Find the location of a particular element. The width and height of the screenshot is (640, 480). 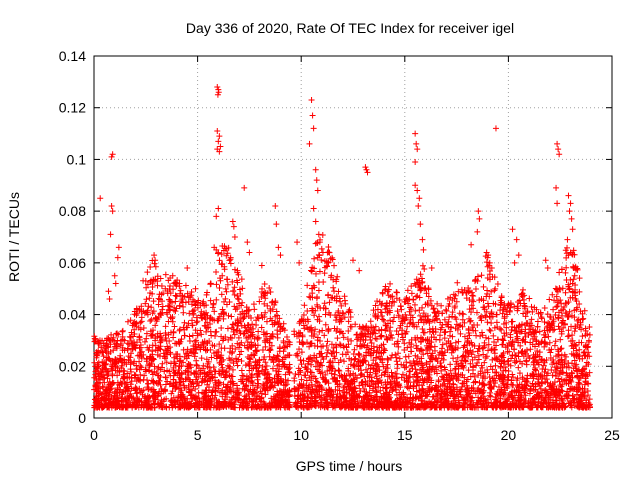

x-tick-label: 5 is located at coordinates (198, 435).